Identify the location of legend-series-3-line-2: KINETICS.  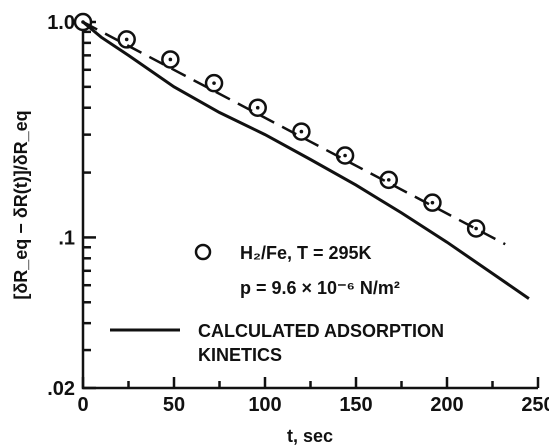
(240, 355).